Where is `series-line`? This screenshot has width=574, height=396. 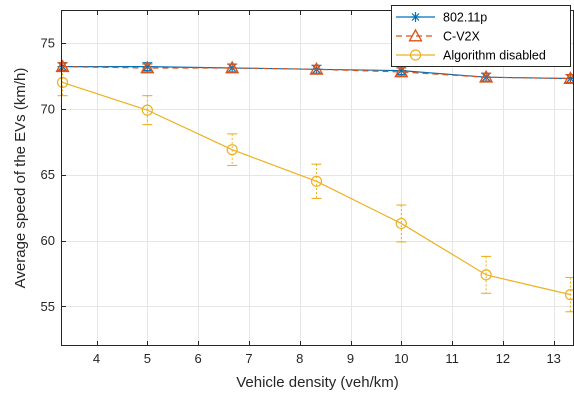 series-line is located at coordinates (316, 73).